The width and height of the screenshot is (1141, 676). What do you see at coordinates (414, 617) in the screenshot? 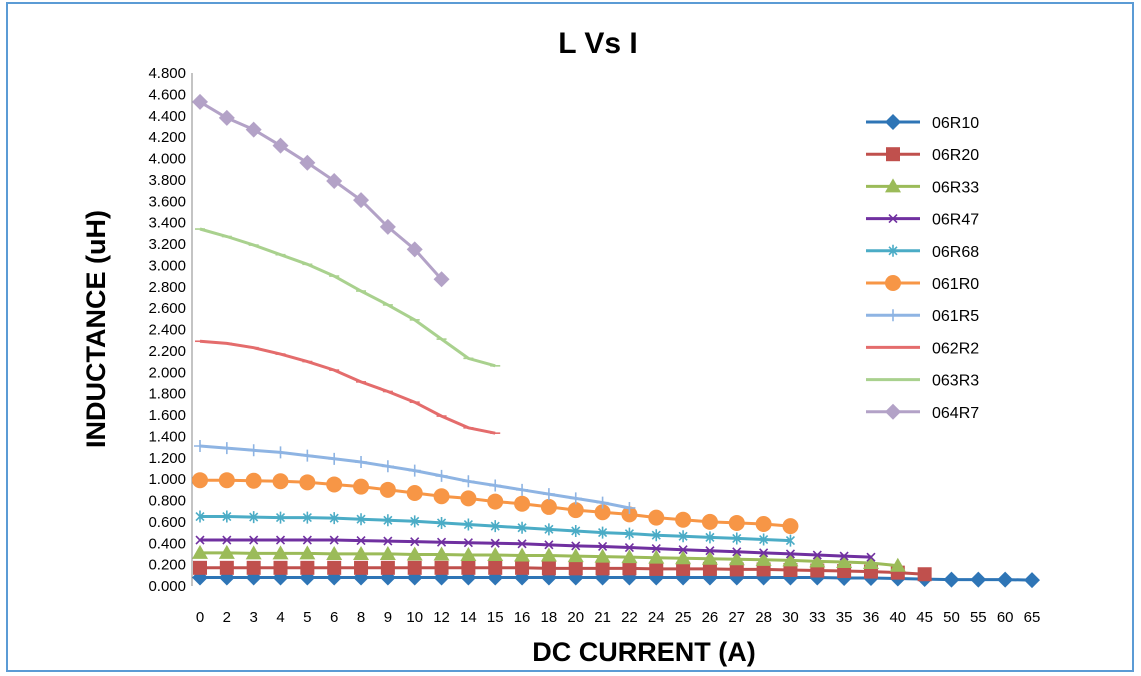
I see `x-tick-label: 10` at bounding box center [414, 617].